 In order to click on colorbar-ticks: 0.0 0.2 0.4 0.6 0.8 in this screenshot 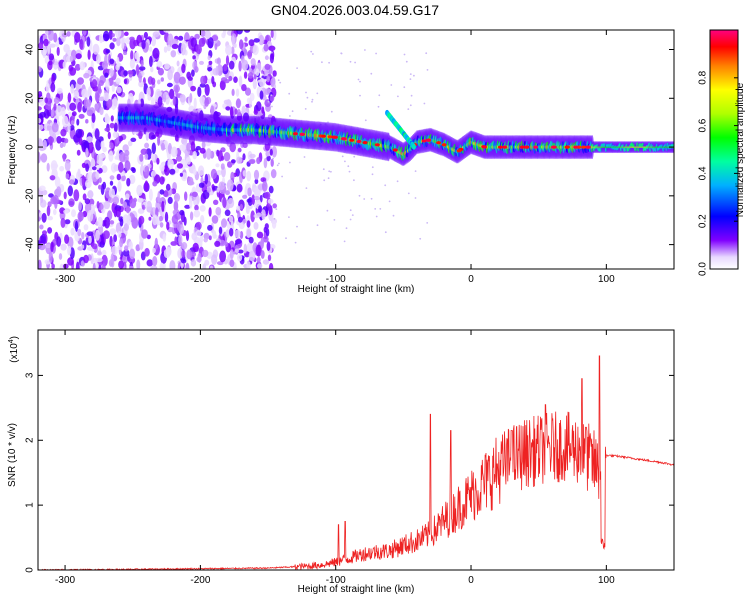, I will do `click(718, 173)`.